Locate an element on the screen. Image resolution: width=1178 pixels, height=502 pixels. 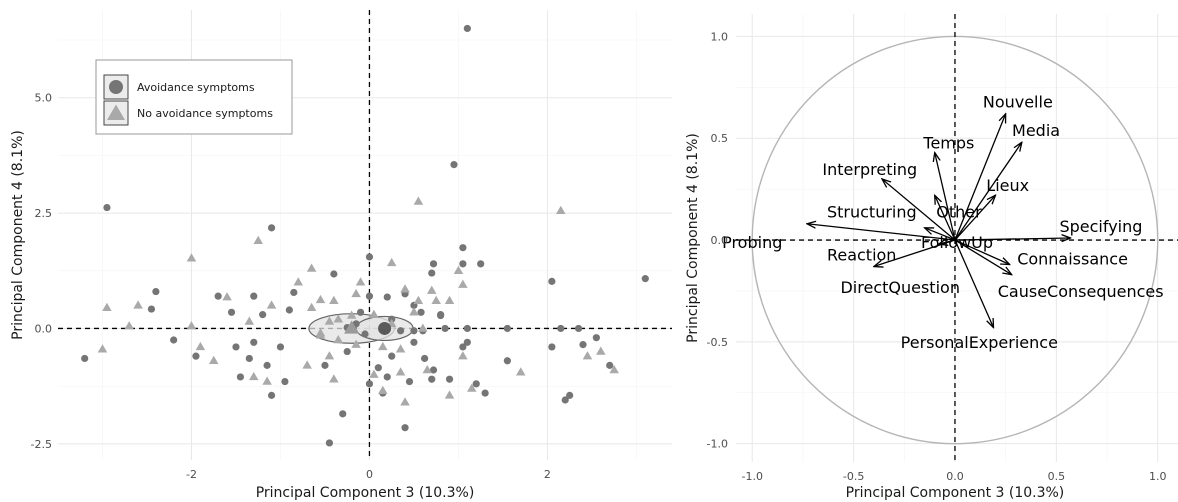
legend-box is located at coordinates (194, 97).